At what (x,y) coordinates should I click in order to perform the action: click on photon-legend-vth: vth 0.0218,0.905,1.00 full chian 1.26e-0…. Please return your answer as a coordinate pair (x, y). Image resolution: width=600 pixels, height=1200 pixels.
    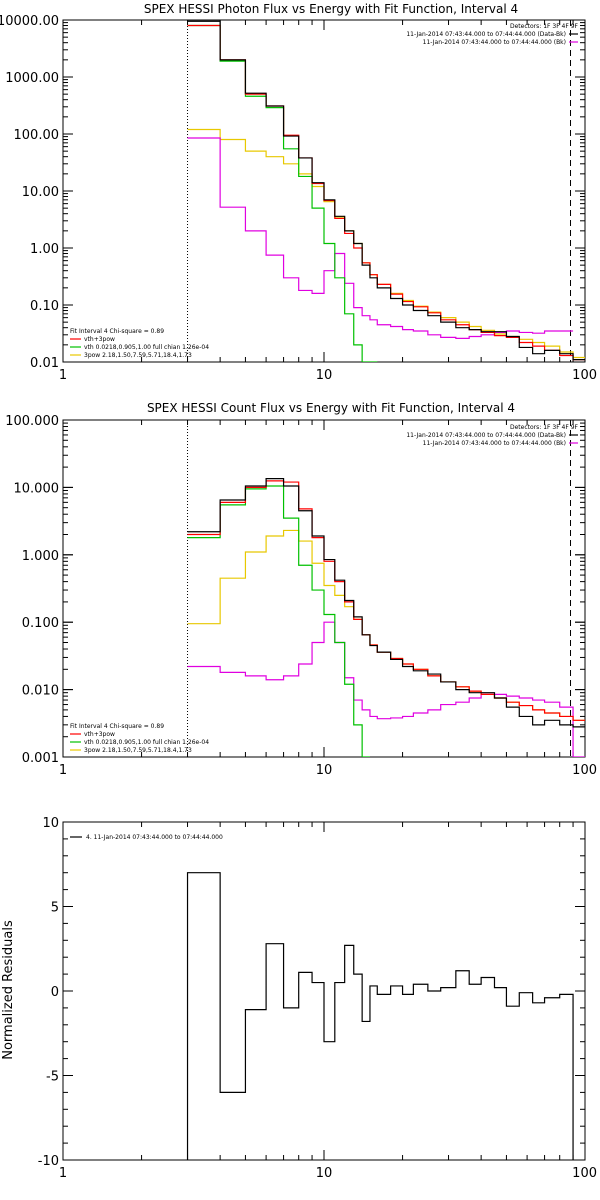
    Looking at the image, I should click on (146, 347).